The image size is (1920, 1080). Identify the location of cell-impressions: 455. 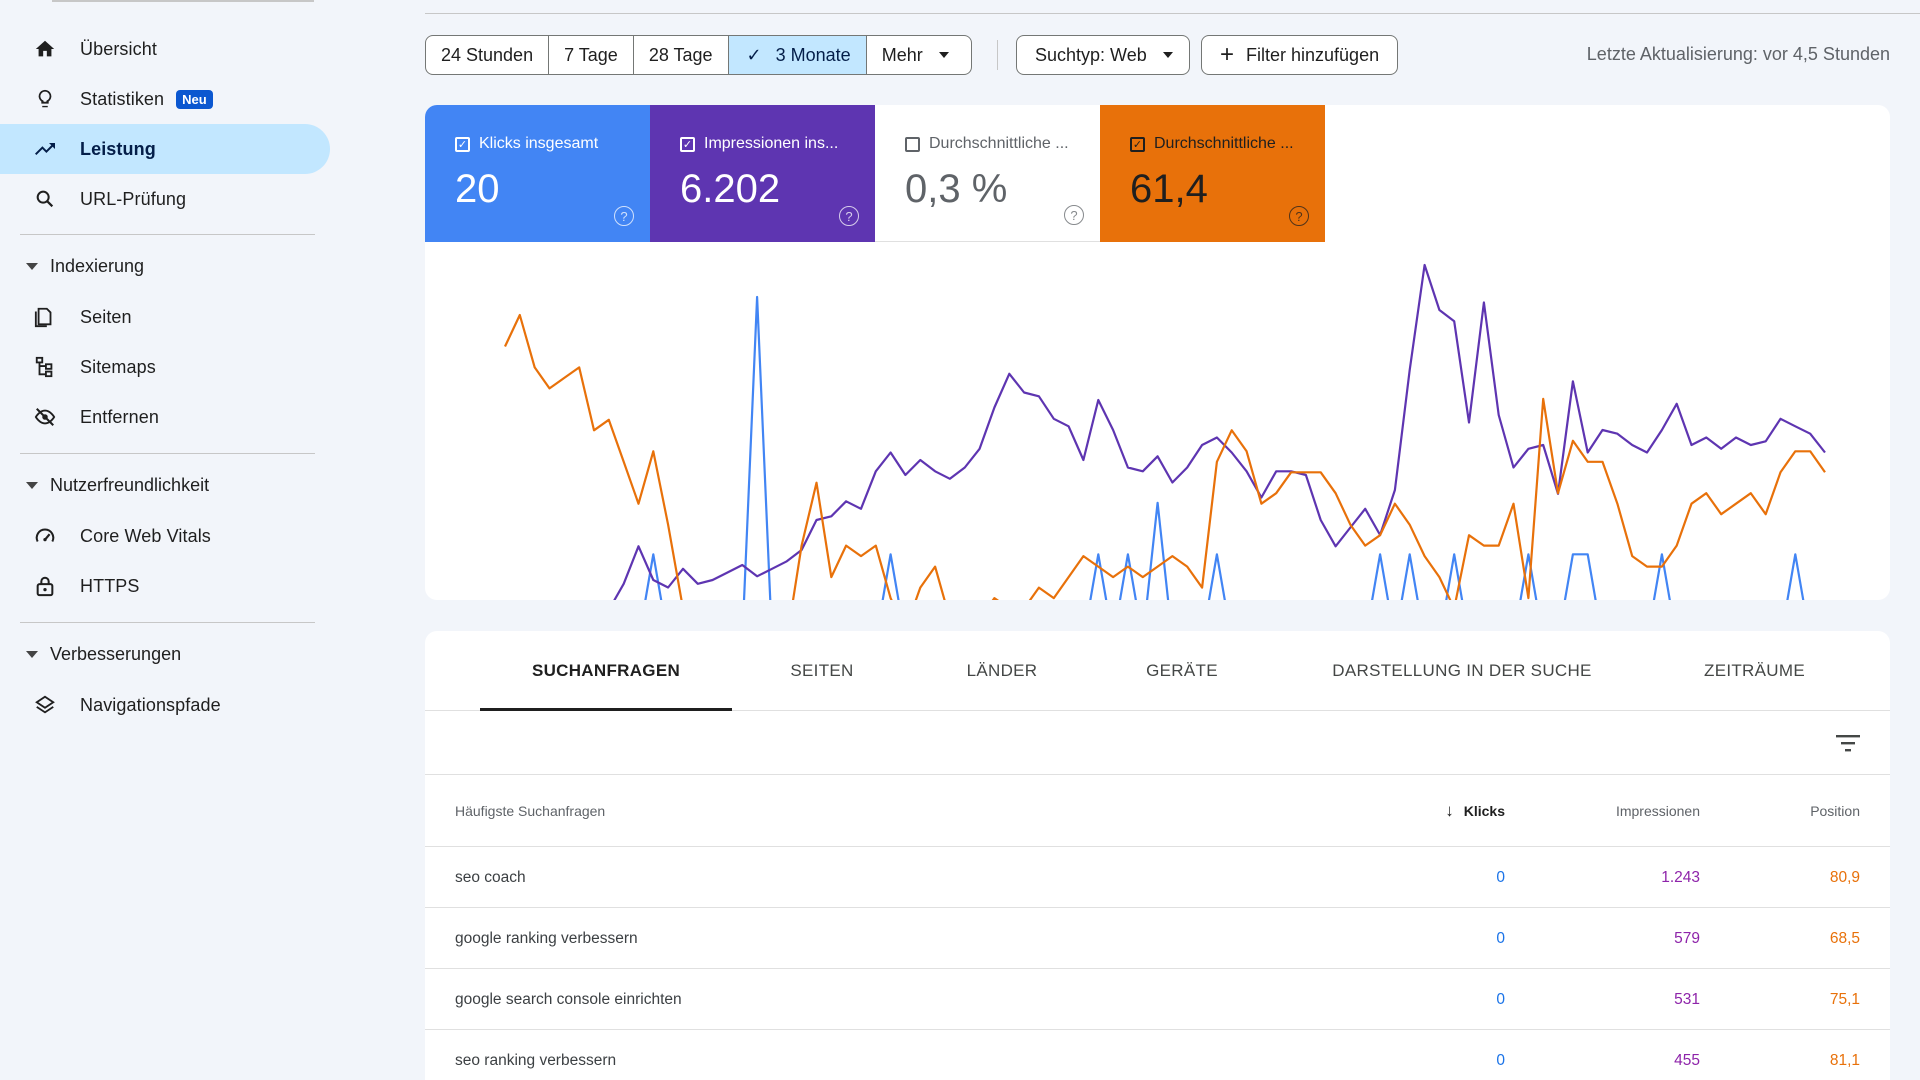
(1687, 1060).